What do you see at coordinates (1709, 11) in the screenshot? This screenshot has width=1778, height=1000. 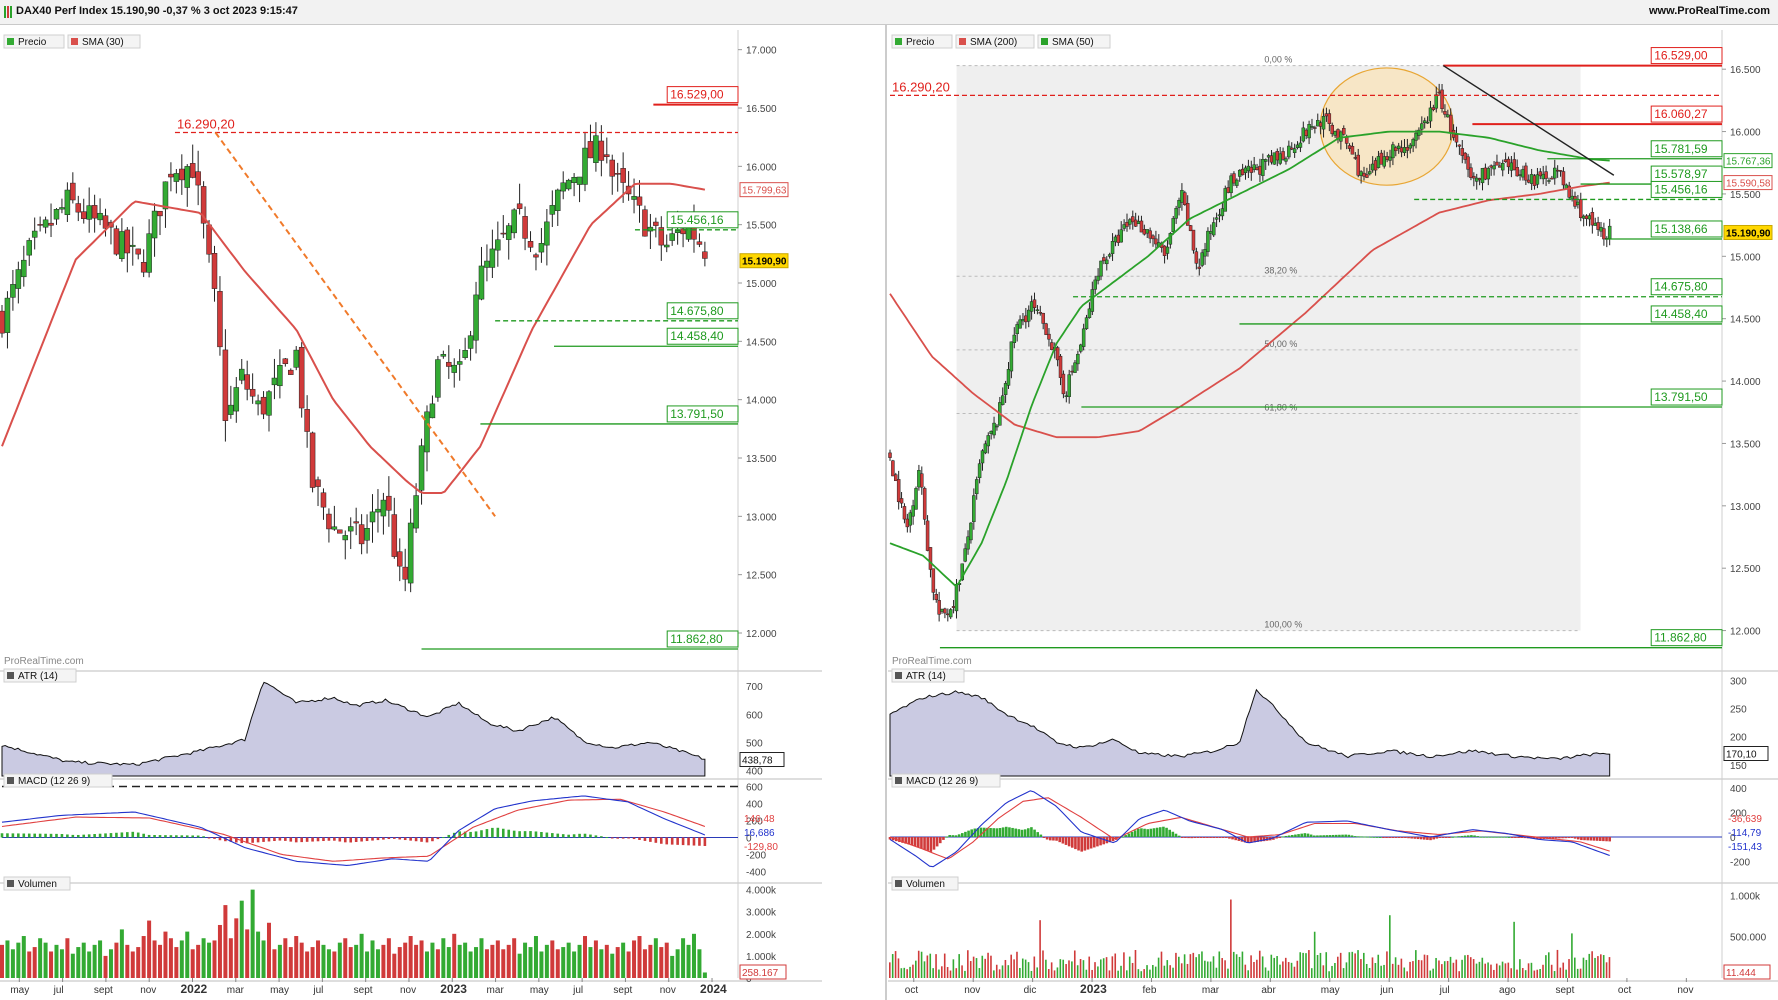 I see `site-link: www.ProRealTime.com` at bounding box center [1709, 11].